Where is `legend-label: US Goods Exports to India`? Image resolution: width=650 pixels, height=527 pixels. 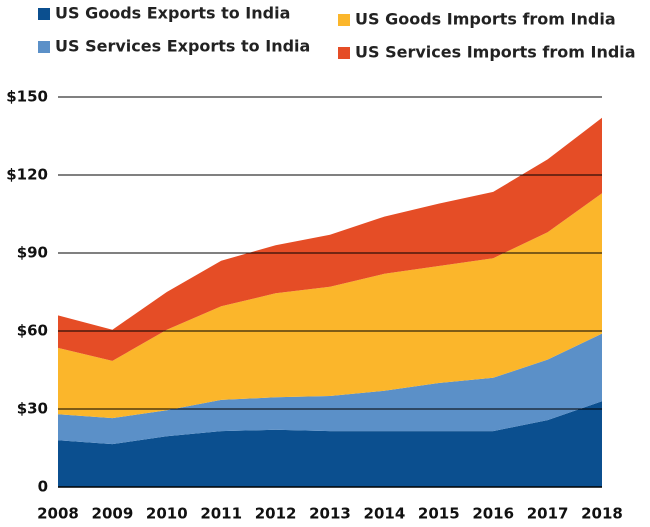 legend-label: US Goods Exports to India is located at coordinates (172, 13).